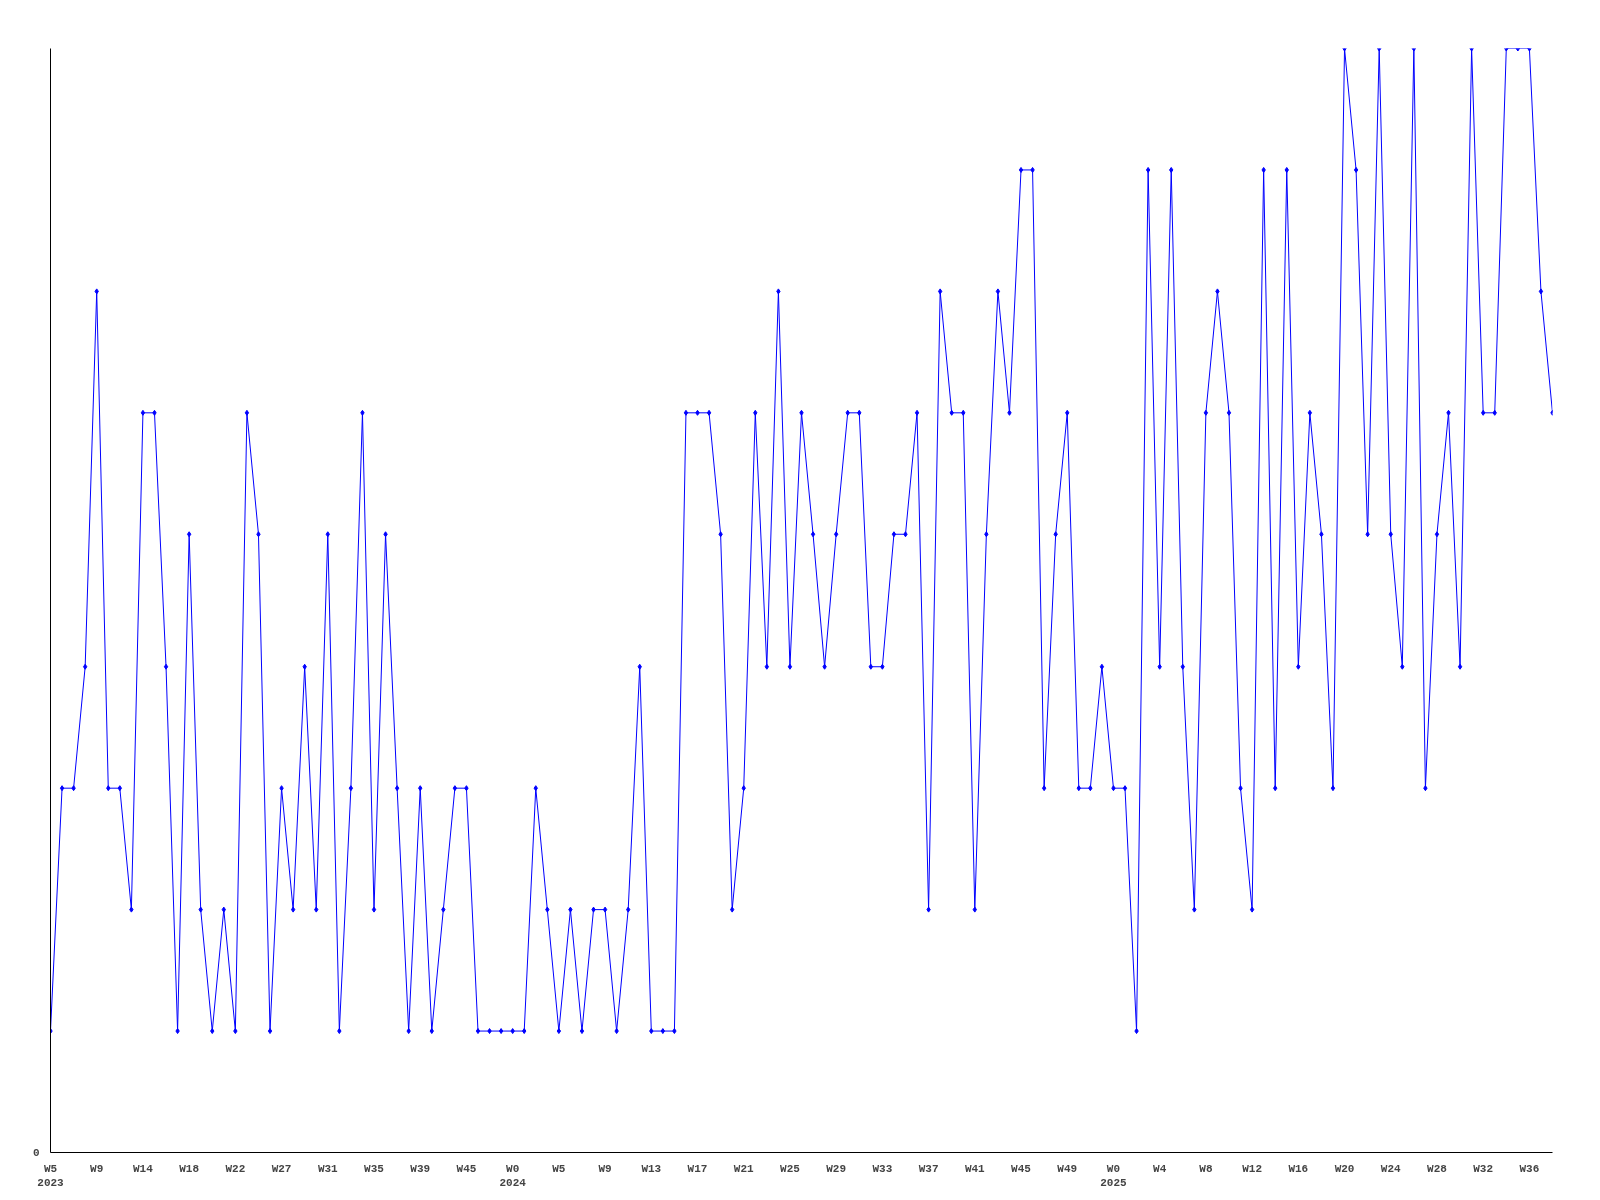 This screenshot has width=1600, height=1200. I want to click on x-tick-label: W39, so click(420, 1168).